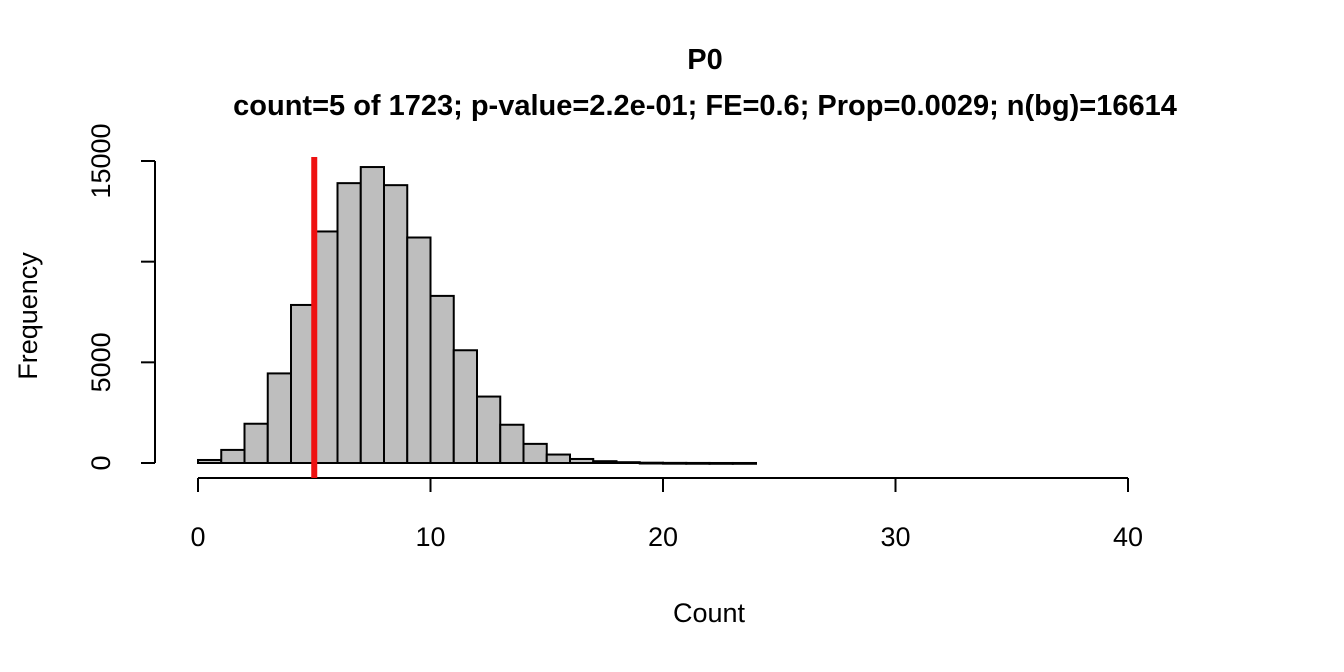 This screenshot has height=672, width=1344. Describe the element at coordinates (197, 537) in the screenshot. I see `x-tick-label: 0` at that location.